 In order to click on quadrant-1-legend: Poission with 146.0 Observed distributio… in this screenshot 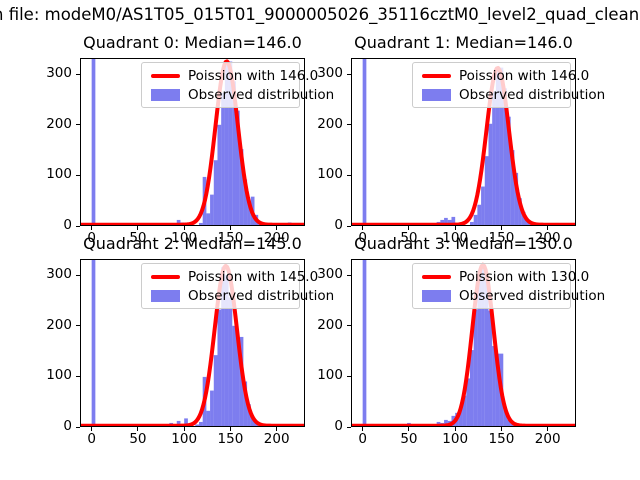, I will do `click(508, 85)`.